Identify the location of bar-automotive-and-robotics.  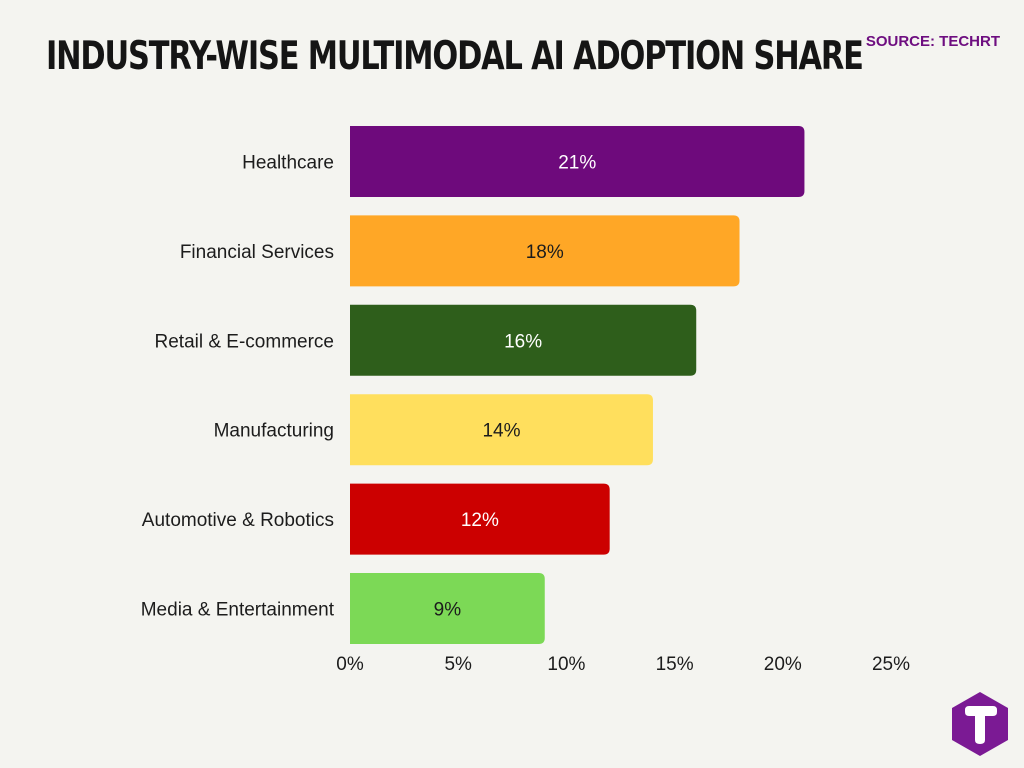
(480, 519).